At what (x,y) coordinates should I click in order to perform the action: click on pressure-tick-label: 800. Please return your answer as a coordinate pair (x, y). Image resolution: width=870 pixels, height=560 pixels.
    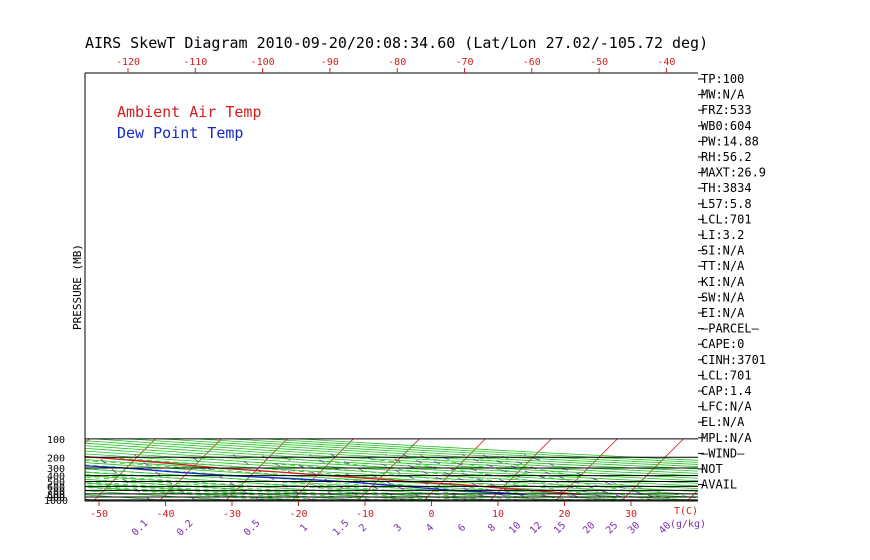
    Looking at the image, I should click on (56, 495).